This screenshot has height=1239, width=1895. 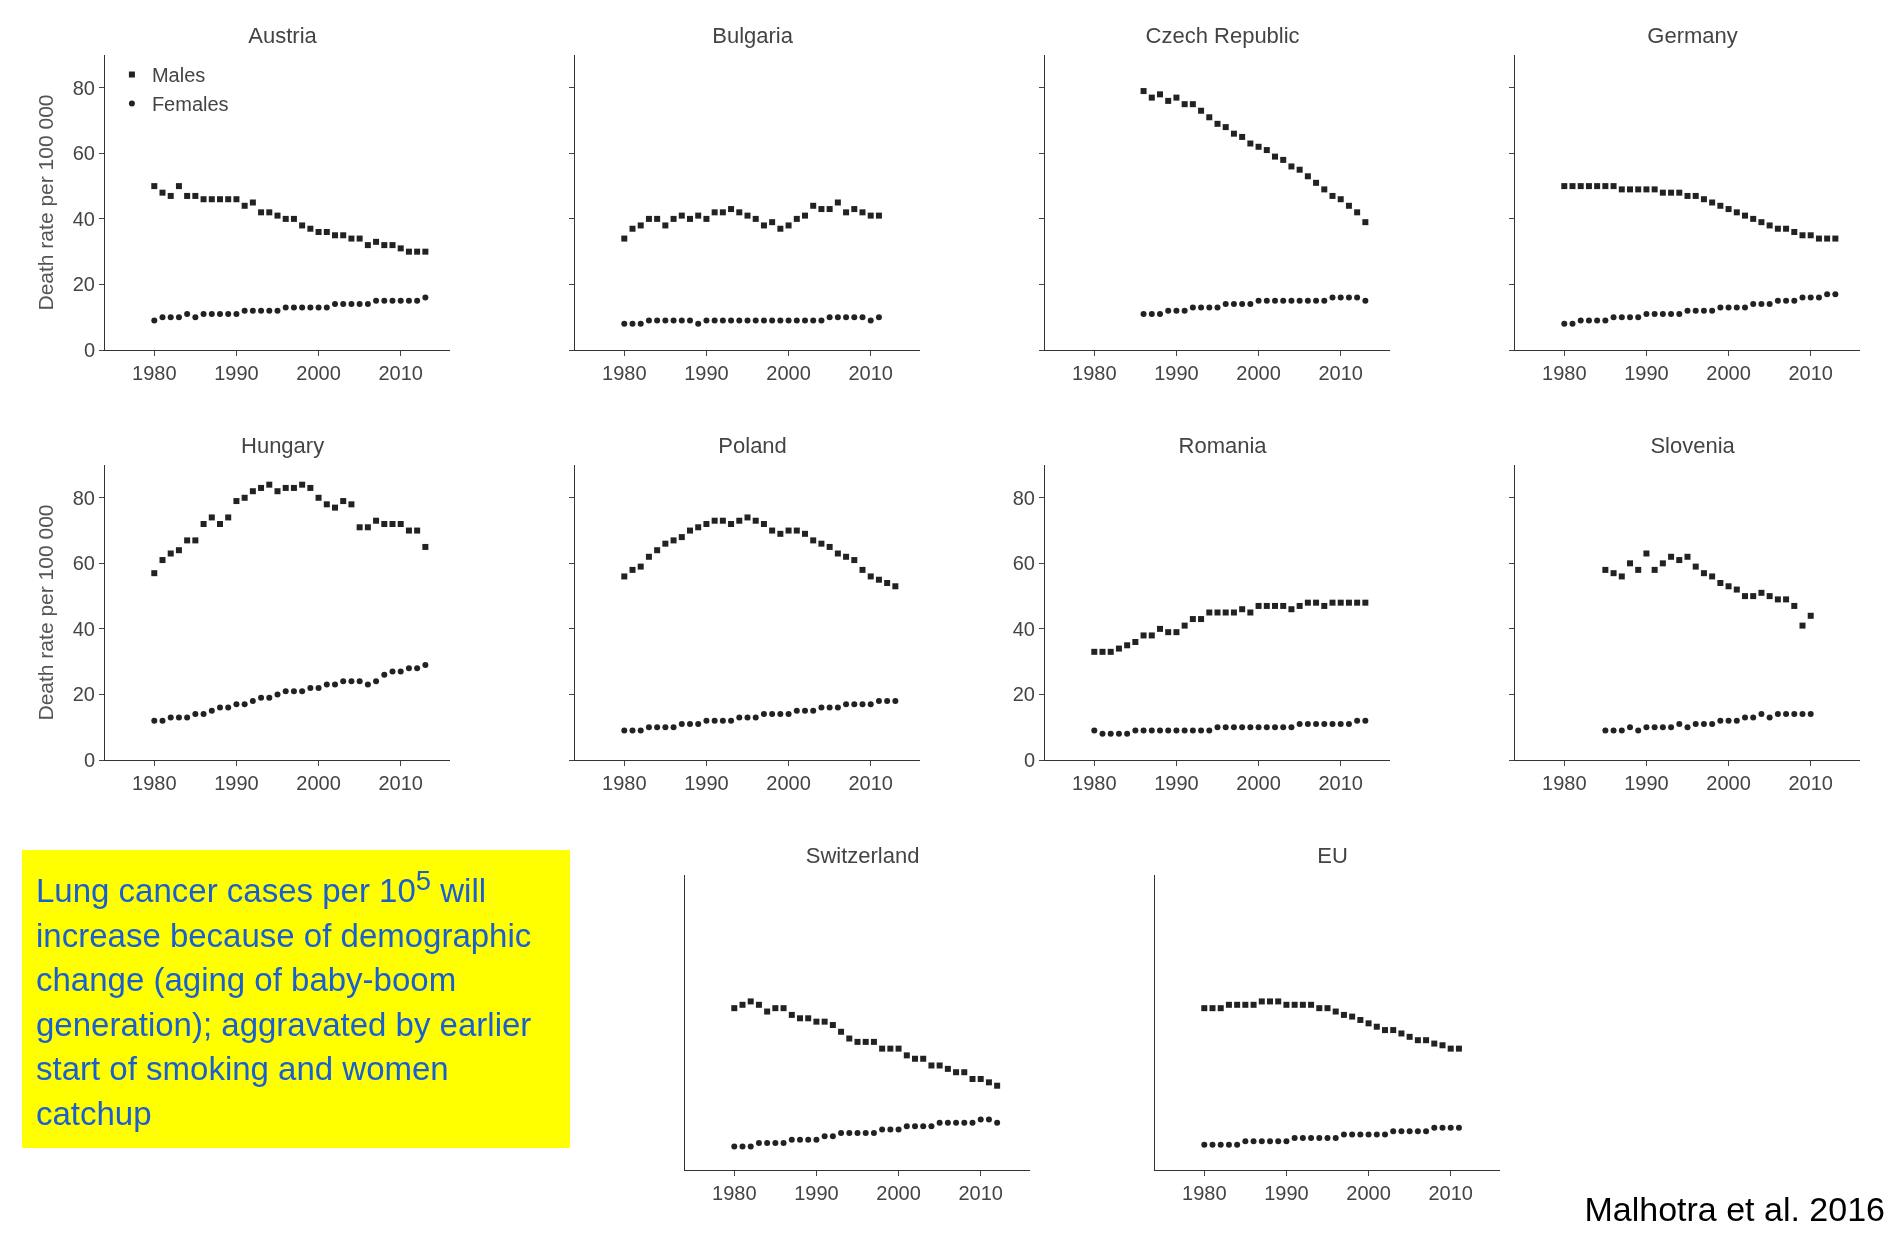 What do you see at coordinates (83, 284) in the screenshot?
I see `y-tick-label: 20` at bounding box center [83, 284].